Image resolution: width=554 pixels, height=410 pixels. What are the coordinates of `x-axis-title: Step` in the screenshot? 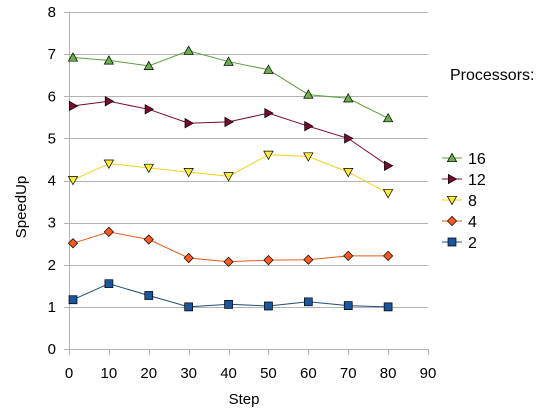 It's located at (244, 399).